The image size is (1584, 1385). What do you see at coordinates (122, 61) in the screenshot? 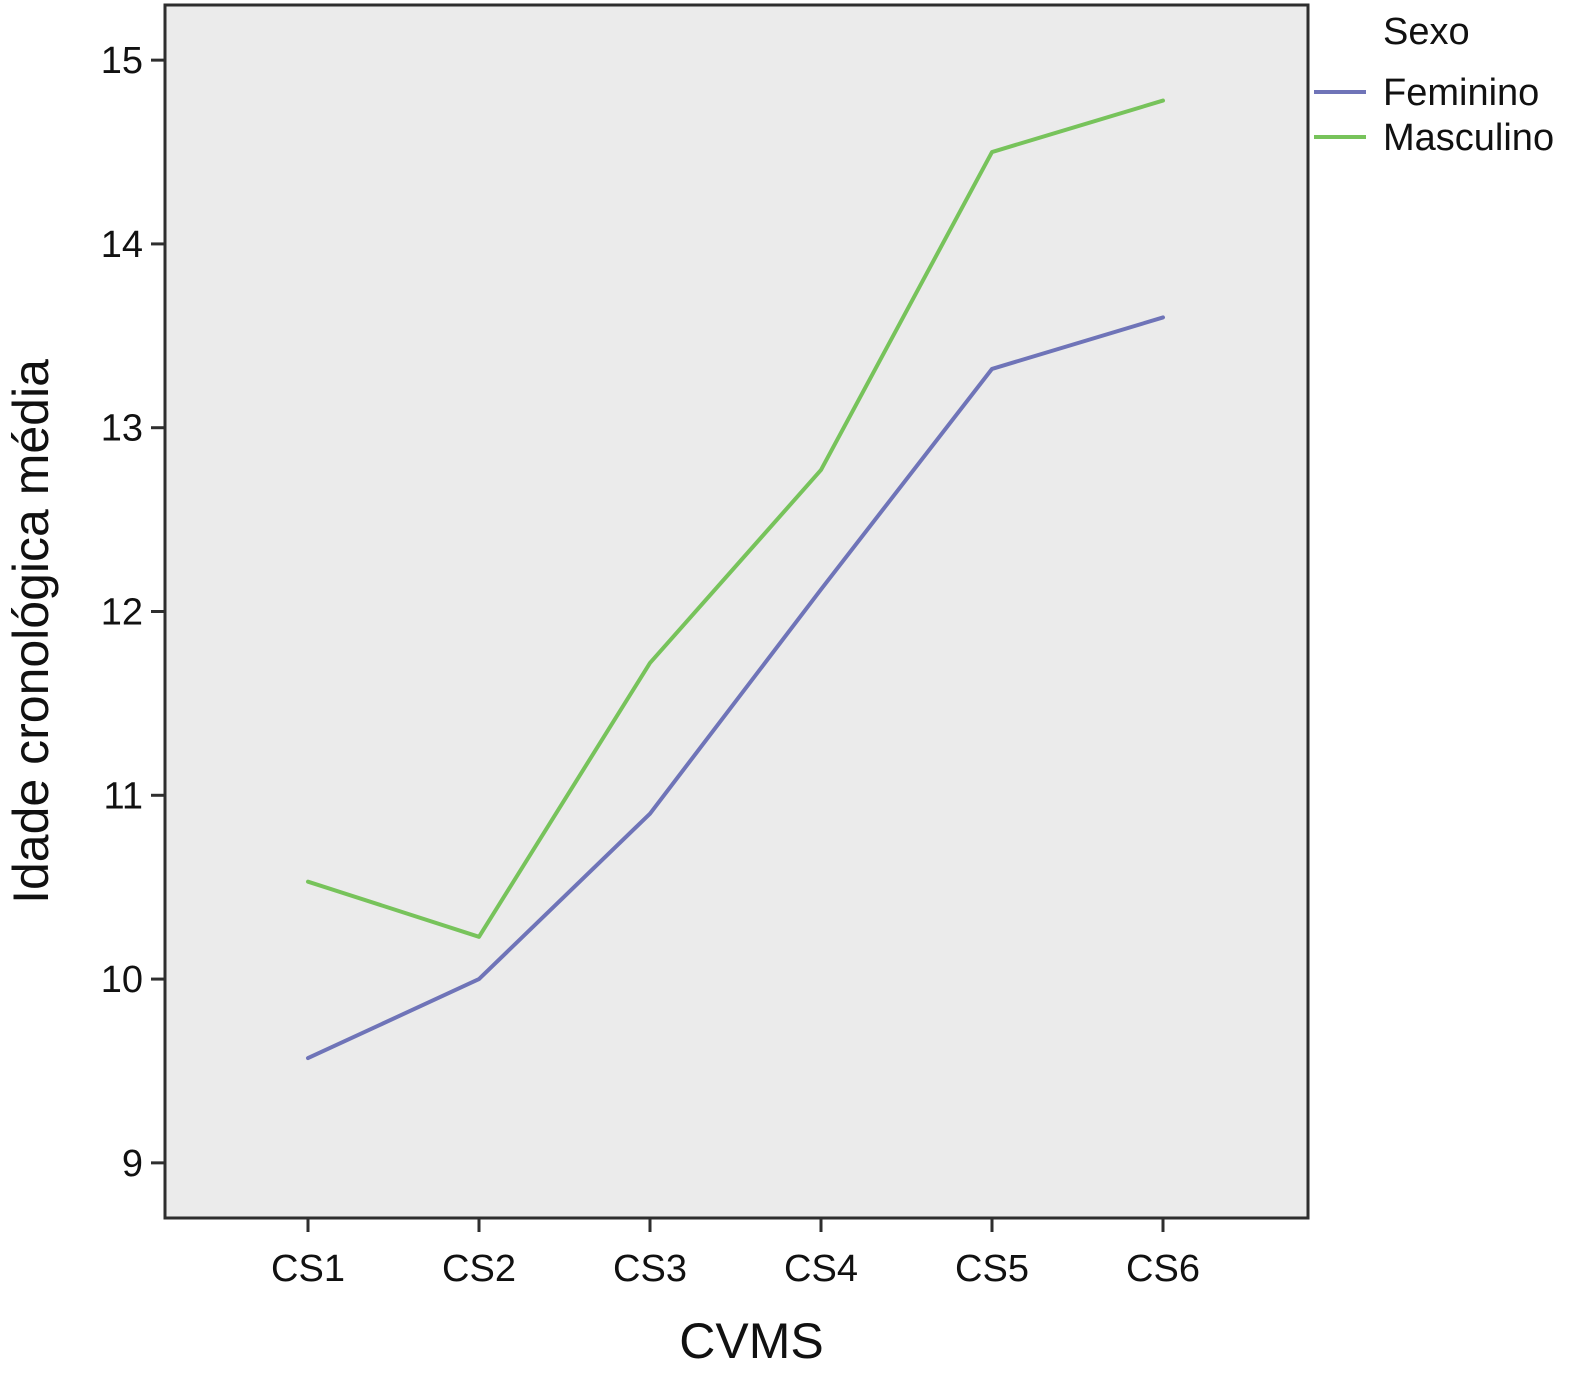
I see `y-tick-label: 15` at bounding box center [122, 61].